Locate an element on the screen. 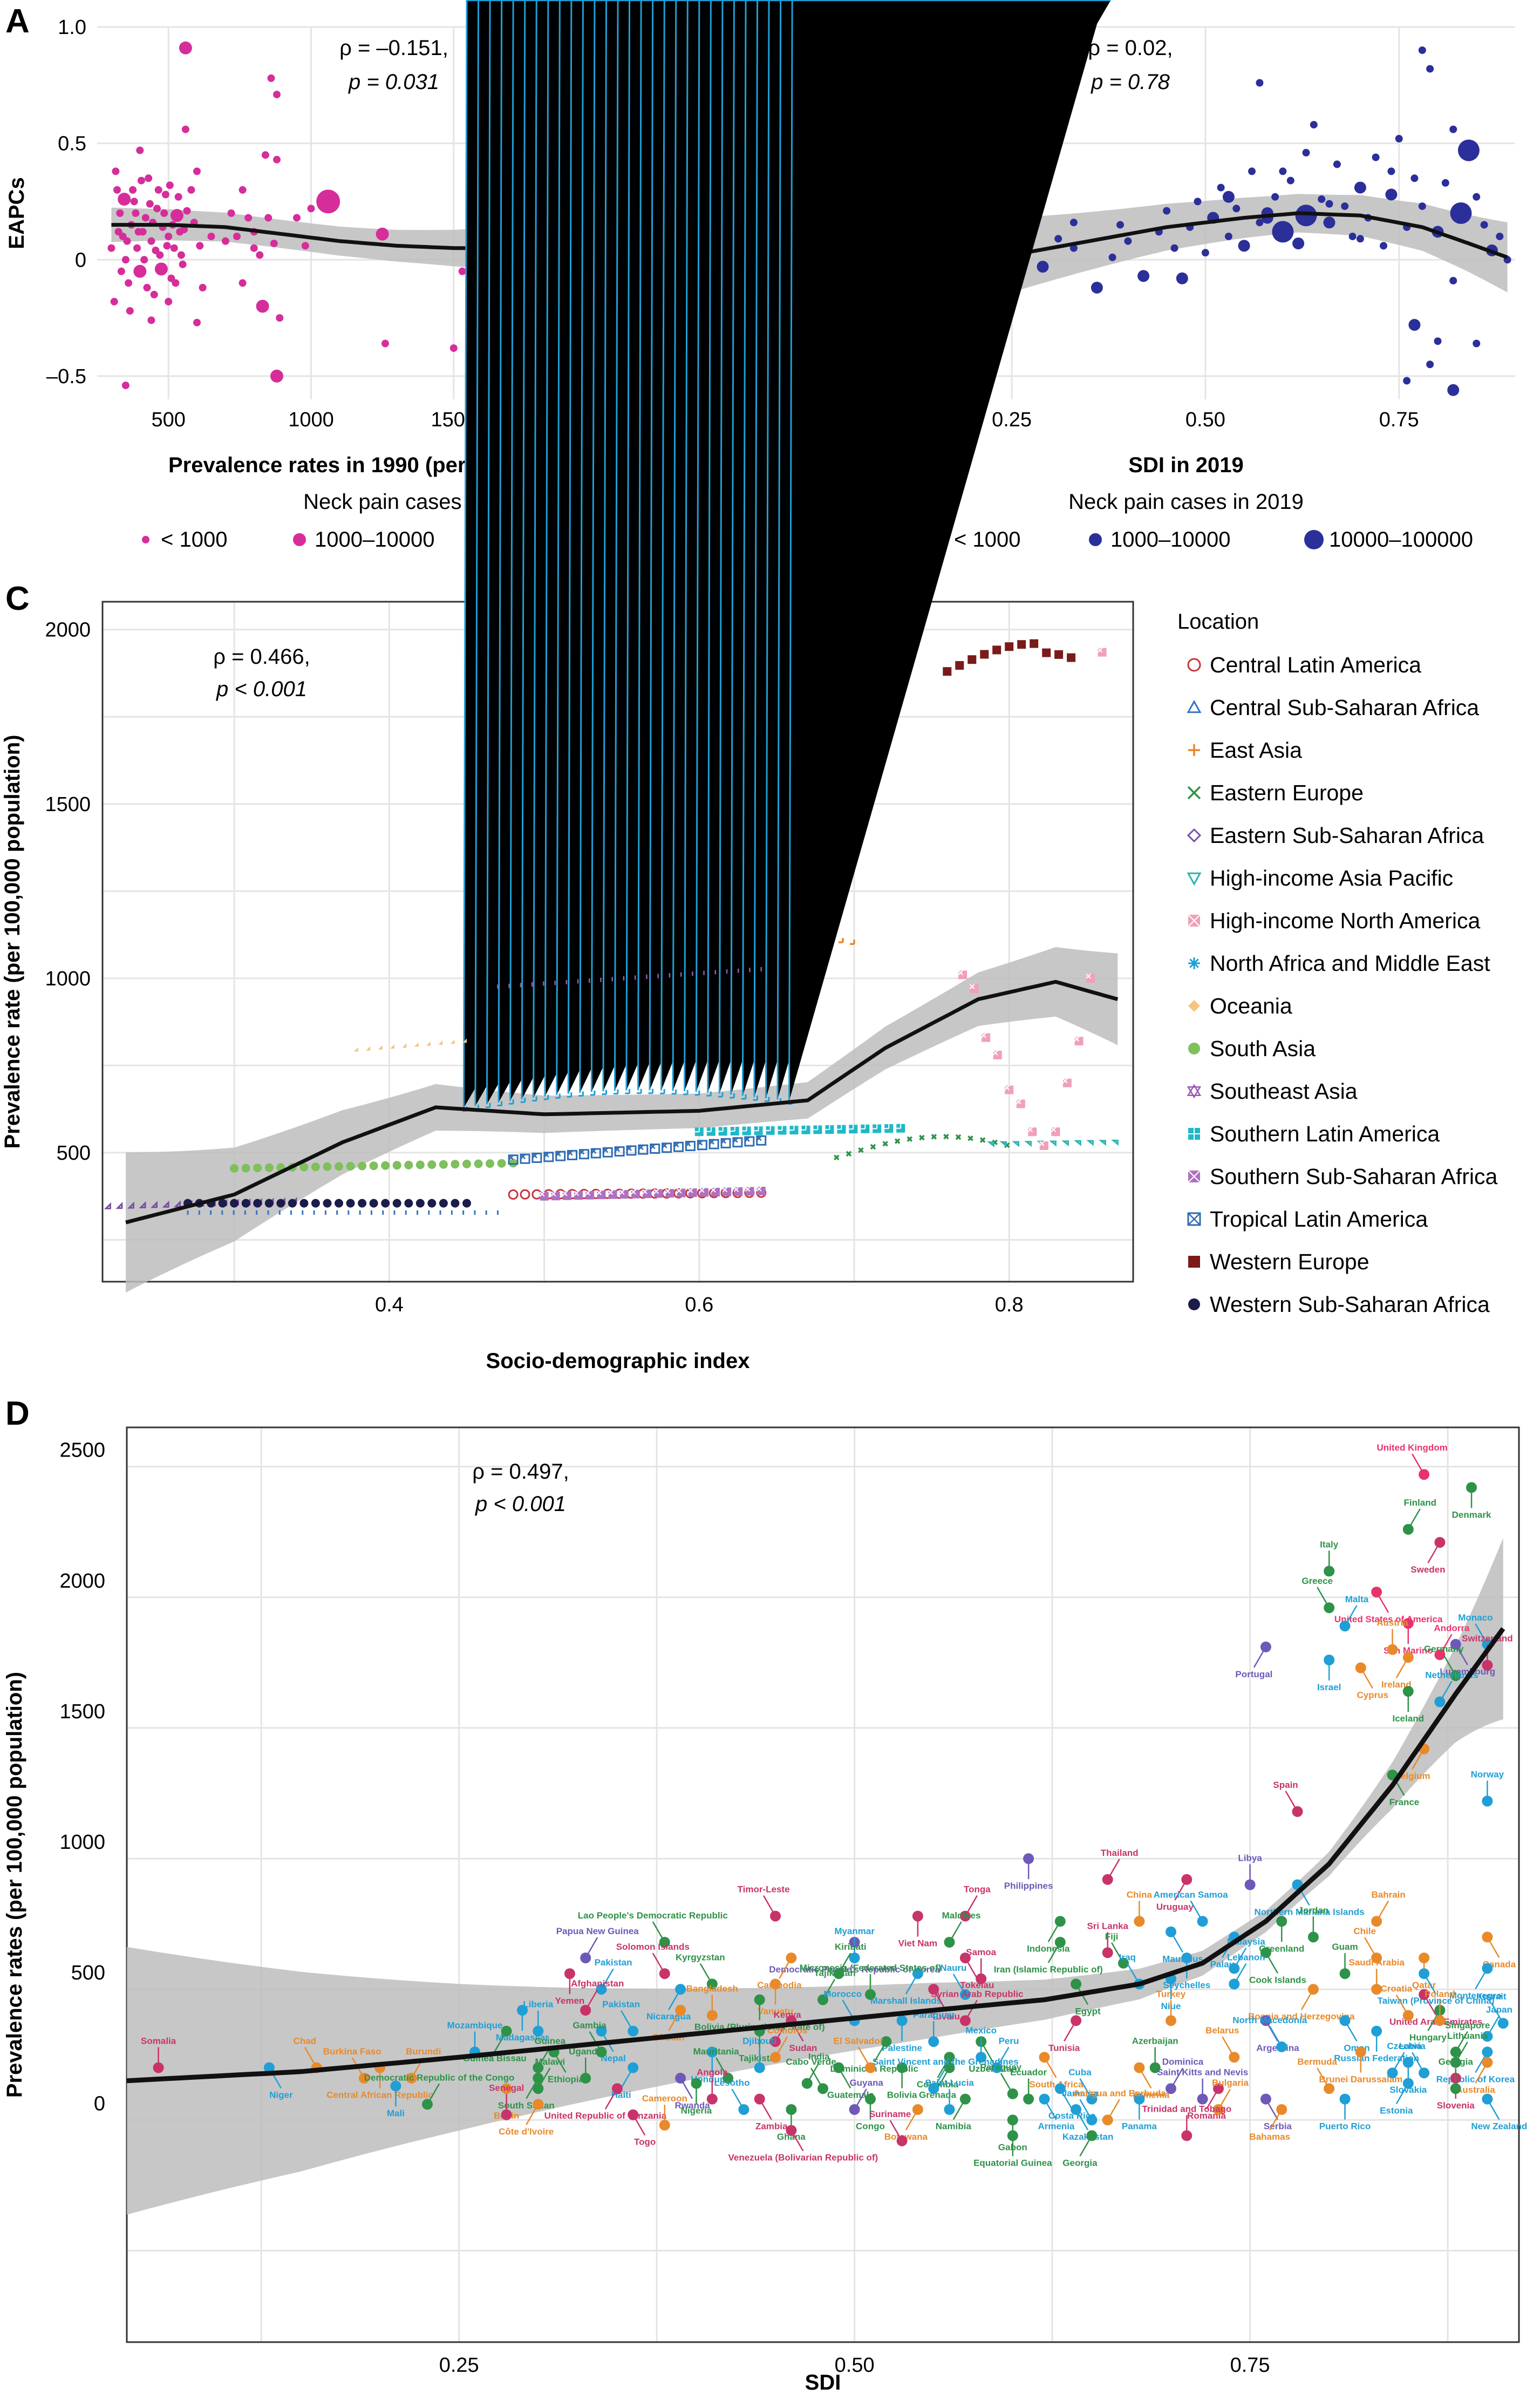 Image resolution: width=1540 pixels, height=2395 pixels. point-label: El Salvador is located at coordinates (859, 2041).